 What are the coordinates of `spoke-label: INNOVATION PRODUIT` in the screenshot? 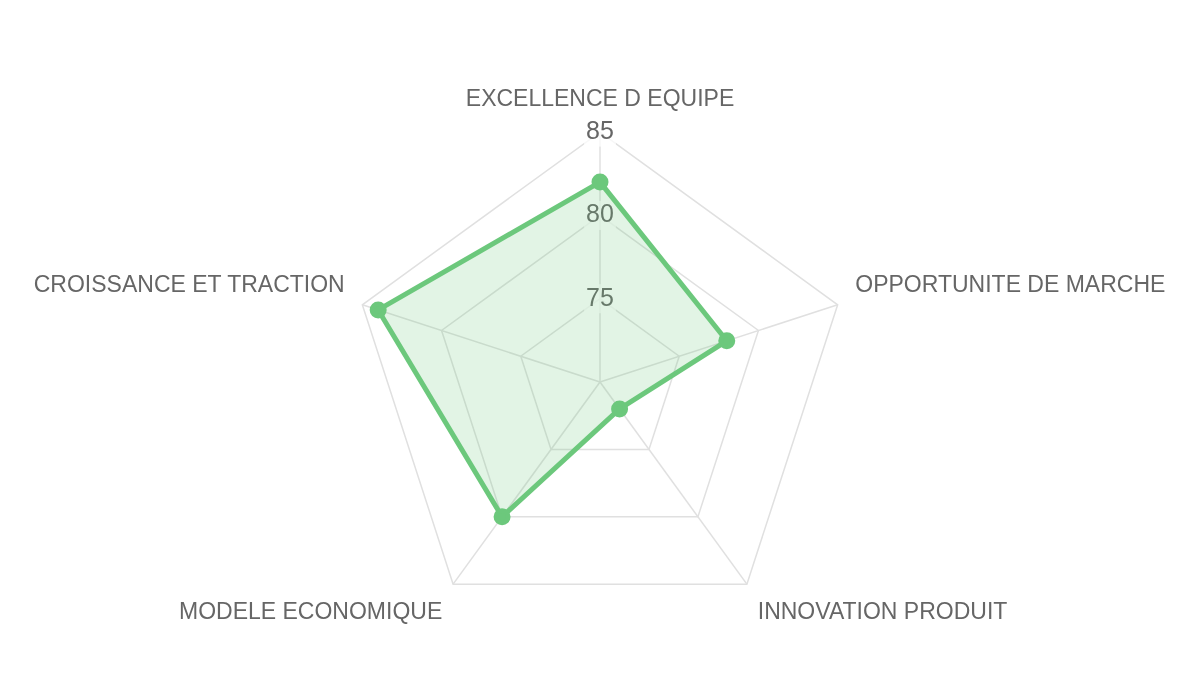 It's located at (882, 611).